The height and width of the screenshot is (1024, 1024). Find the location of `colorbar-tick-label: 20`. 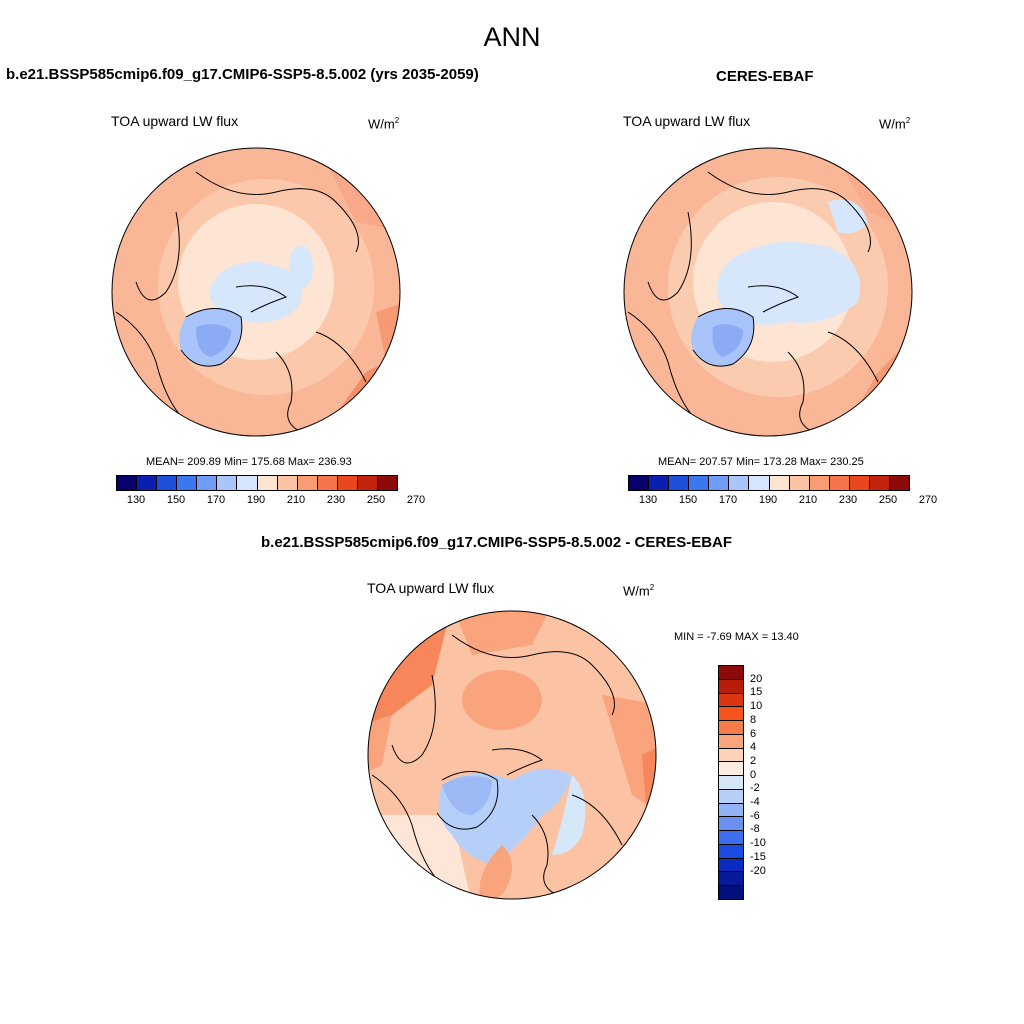

colorbar-tick-label: 20 is located at coordinates (756, 678).